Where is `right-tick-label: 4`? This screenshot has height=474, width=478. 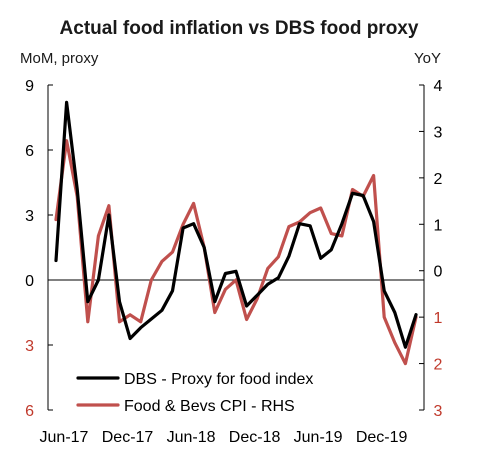 right-tick-label: 4 is located at coordinates (438, 86).